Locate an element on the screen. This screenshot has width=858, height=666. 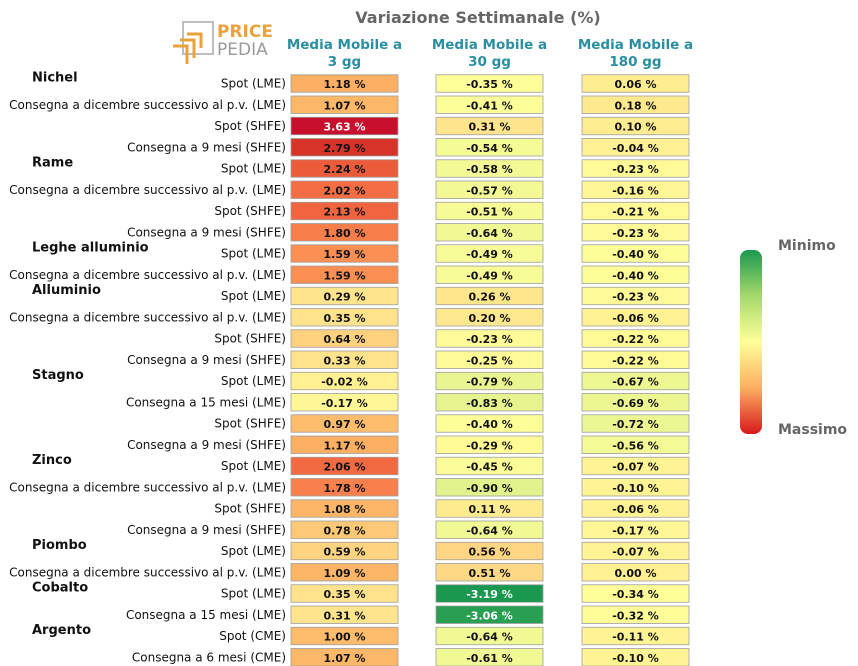
row-label: Spot (LME) is located at coordinates (253, 169).